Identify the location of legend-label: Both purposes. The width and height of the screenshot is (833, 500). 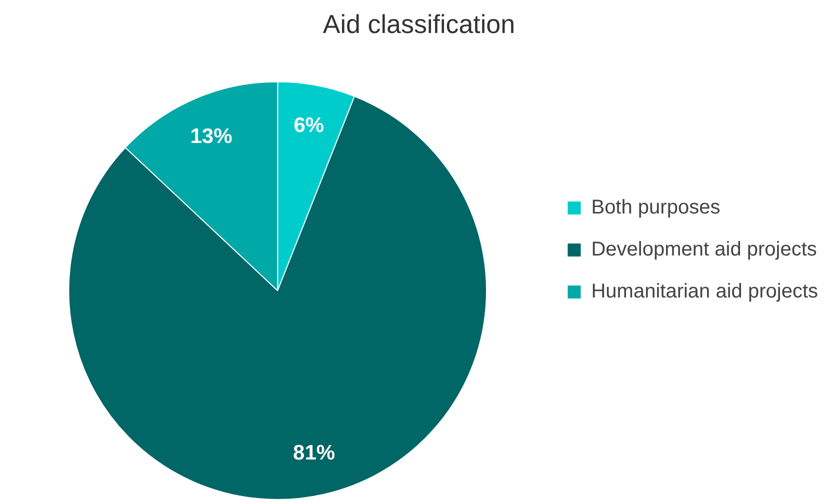
(655, 207).